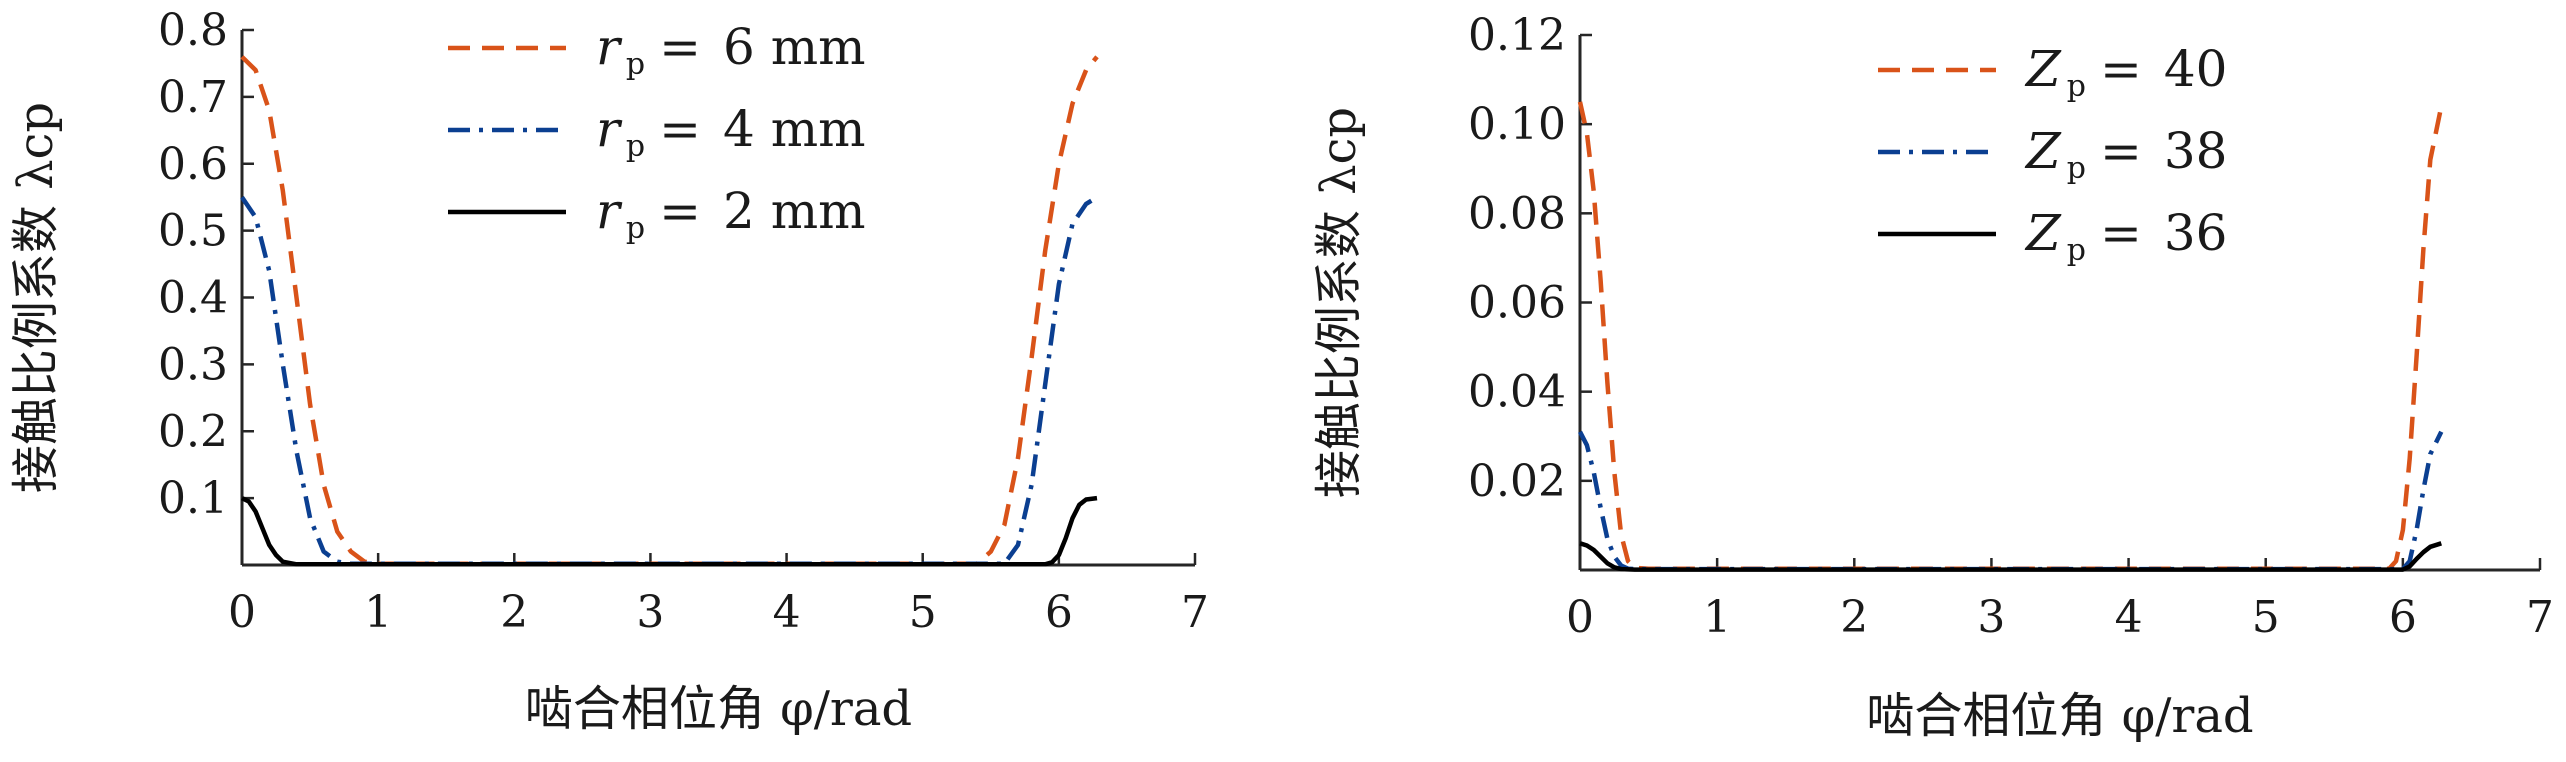  Describe the element at coordinates (1517, 35) in the screenshot. I see `y-tick-label: 0.12` at that location.